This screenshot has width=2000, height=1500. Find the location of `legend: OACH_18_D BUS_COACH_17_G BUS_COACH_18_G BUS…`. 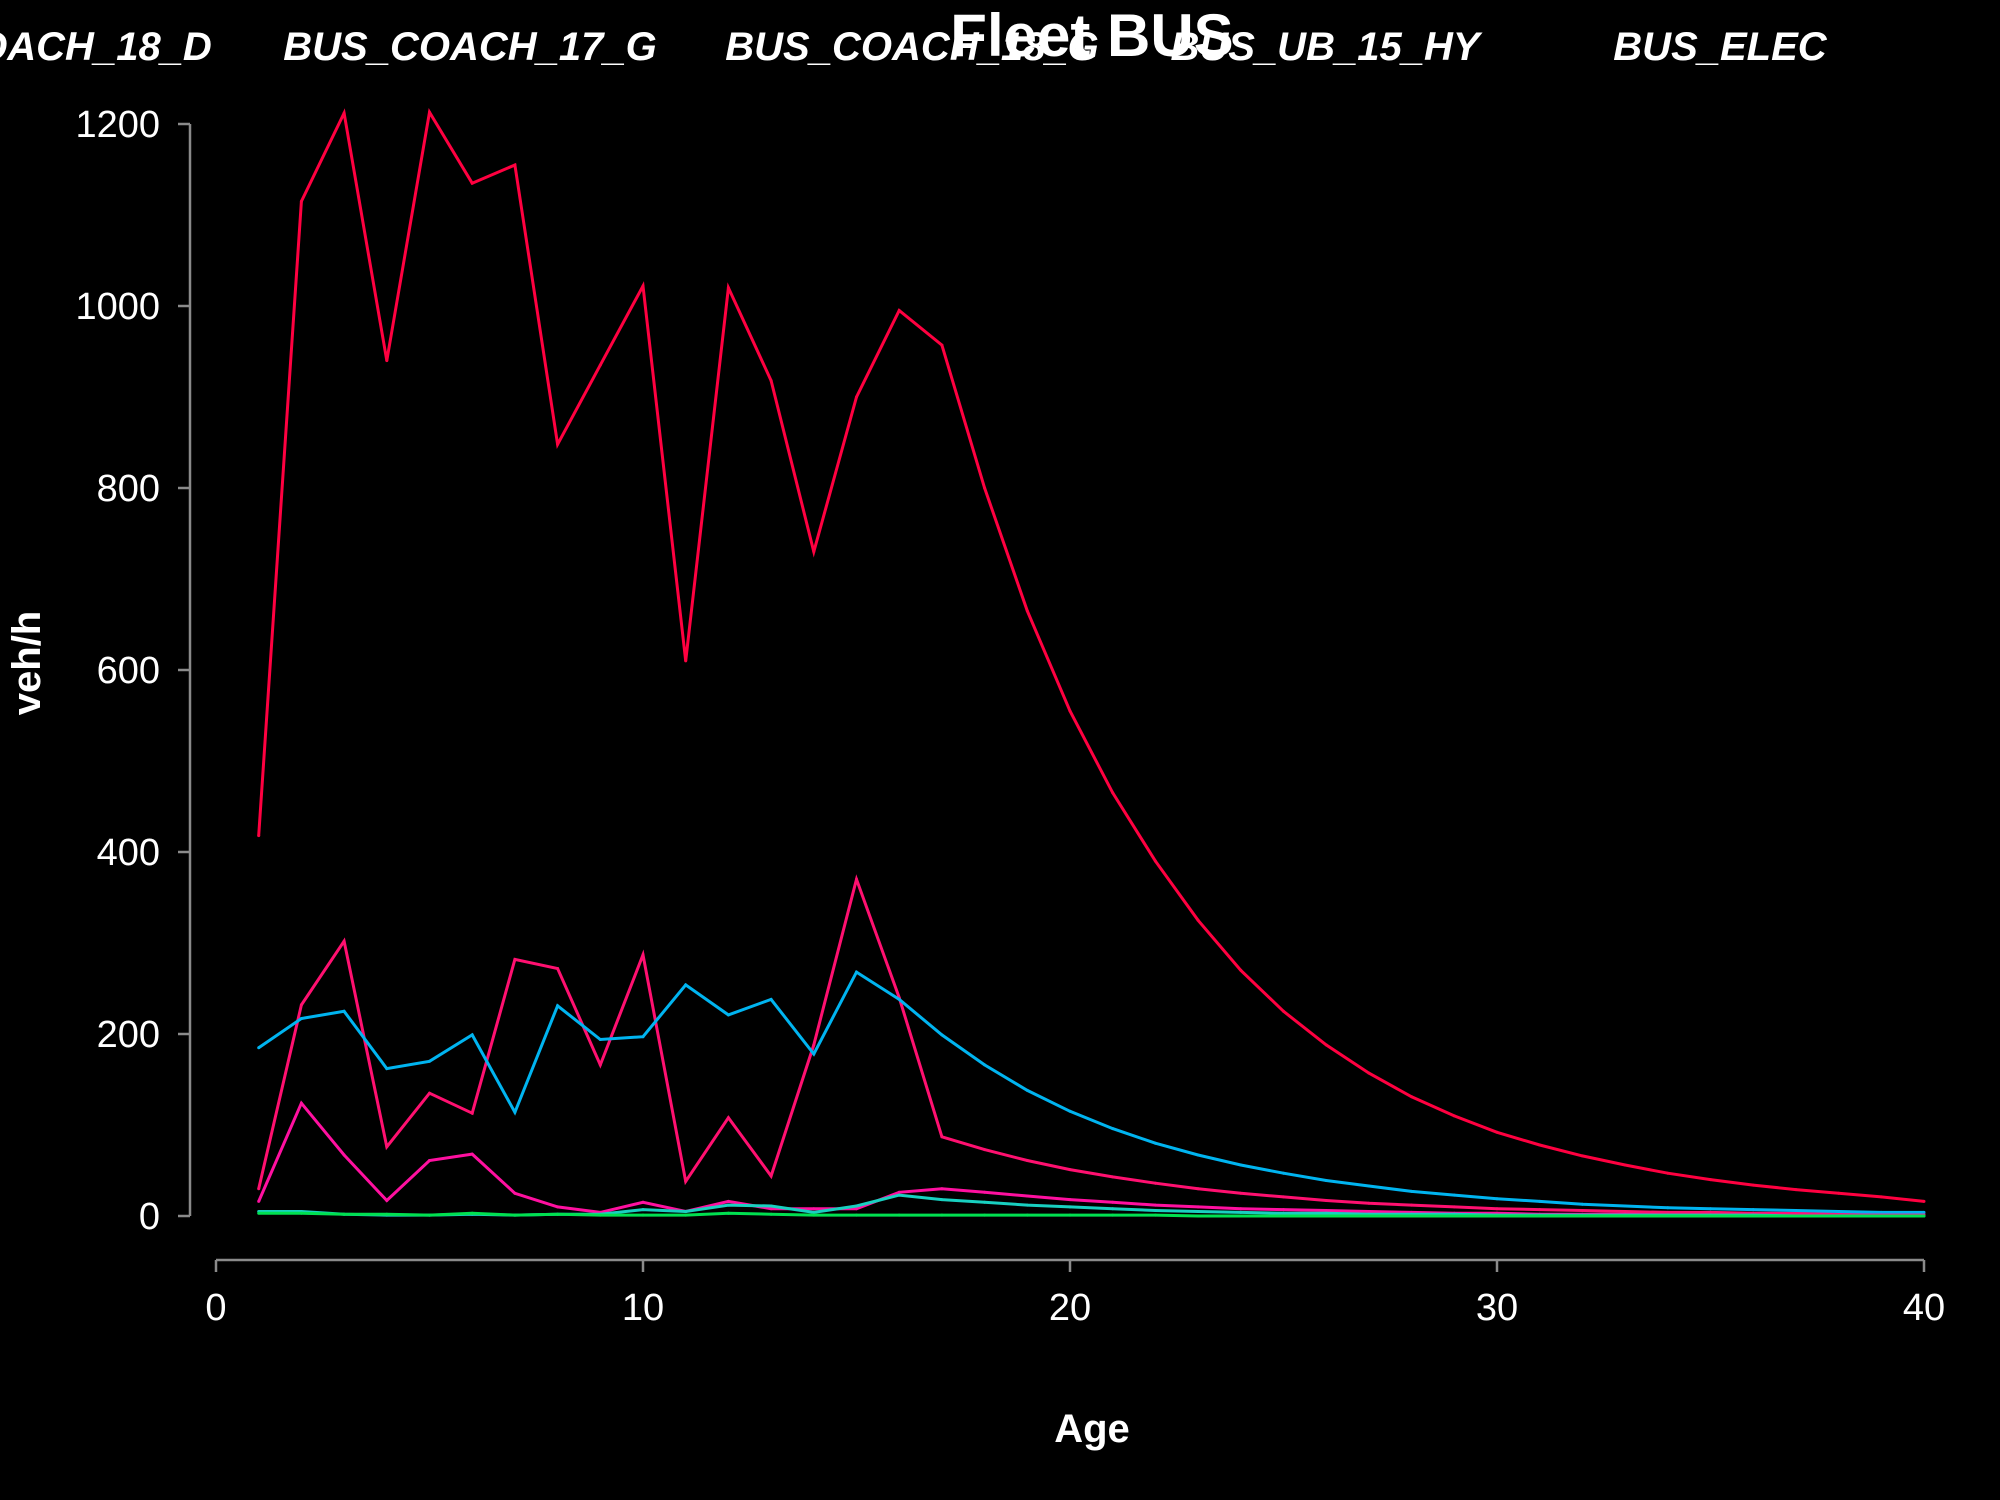

legend: OACH_18_D BUS_COACH_17_G BUS_COACH_18_G BUS… is located at coordinates (914, 47).